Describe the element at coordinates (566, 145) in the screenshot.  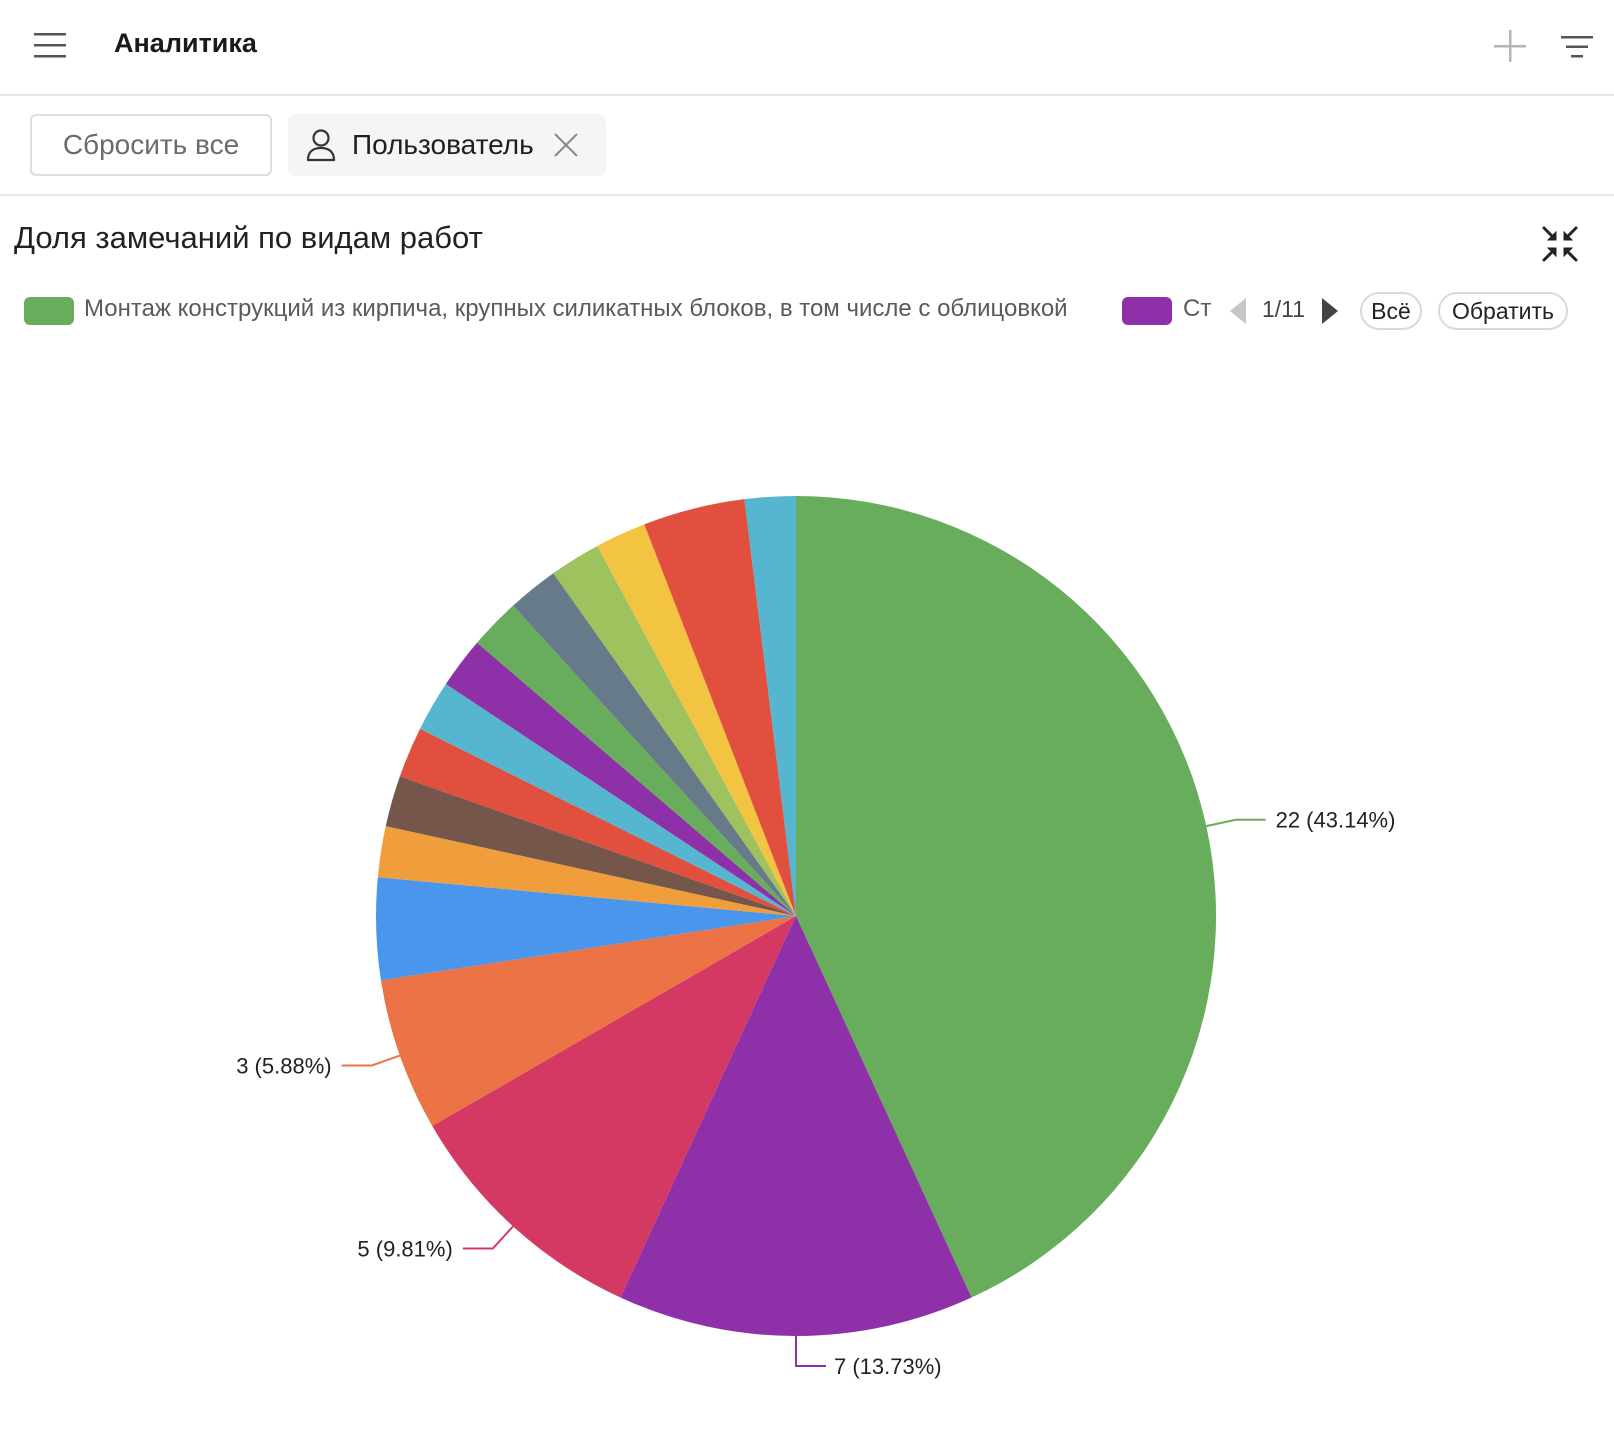
I see `close-icon` at that location.